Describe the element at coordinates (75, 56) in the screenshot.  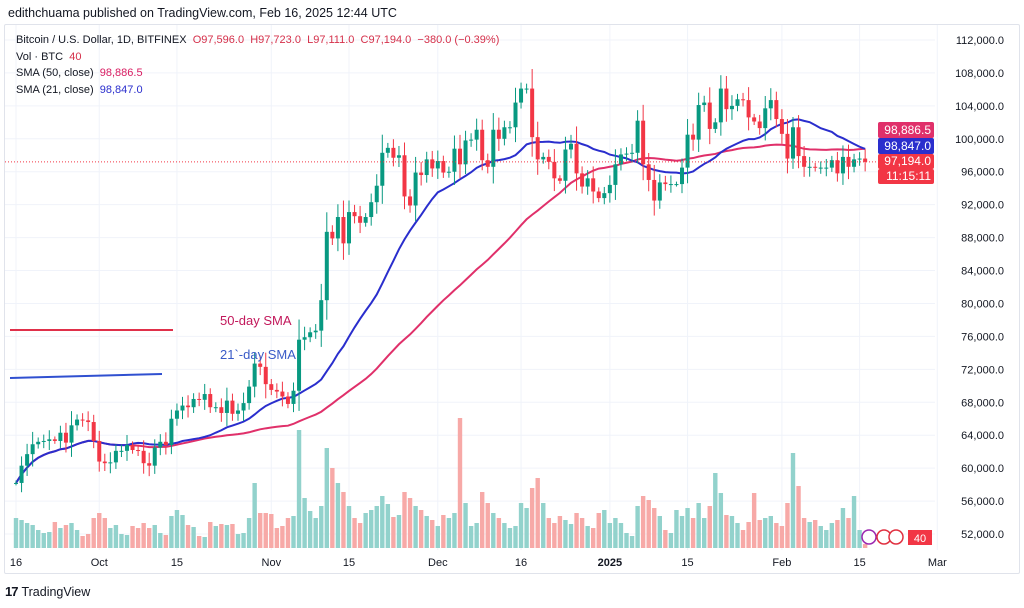
I see `volume-value: 40` at that location.